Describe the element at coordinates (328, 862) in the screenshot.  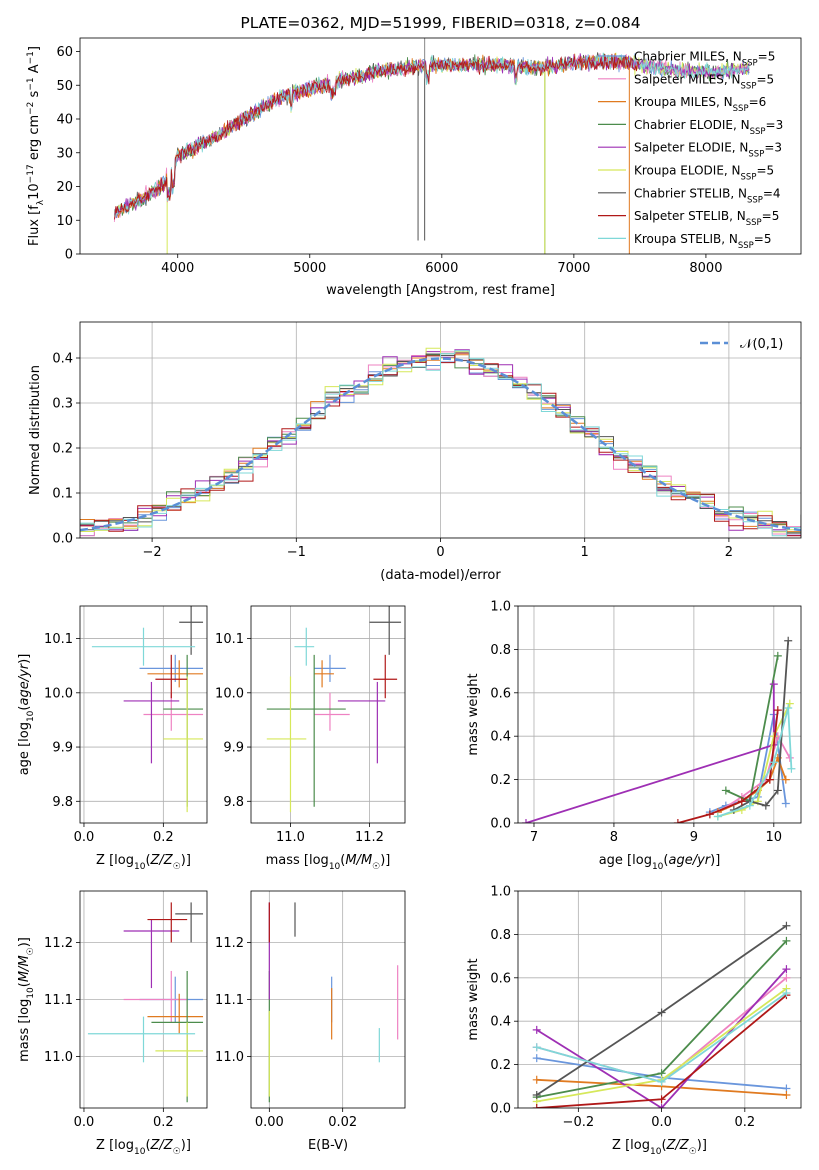
I see `x-axis-label: mass [log10(M/M☉)]` at that location.